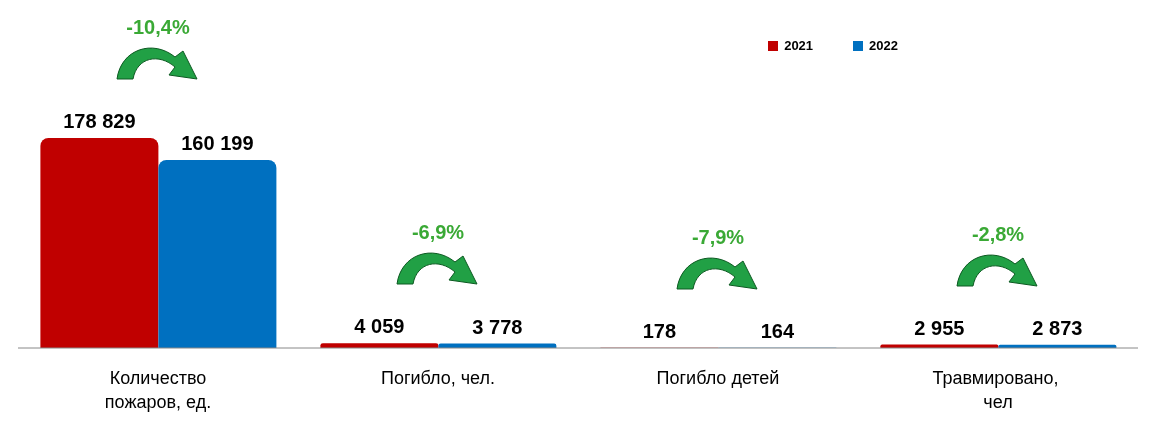 This screenshot has width=1163, height=435. What do you see at coordinates (497, 326) in the screenshot?
I see `data-label: 3 778` at bounding box center [497, 326].